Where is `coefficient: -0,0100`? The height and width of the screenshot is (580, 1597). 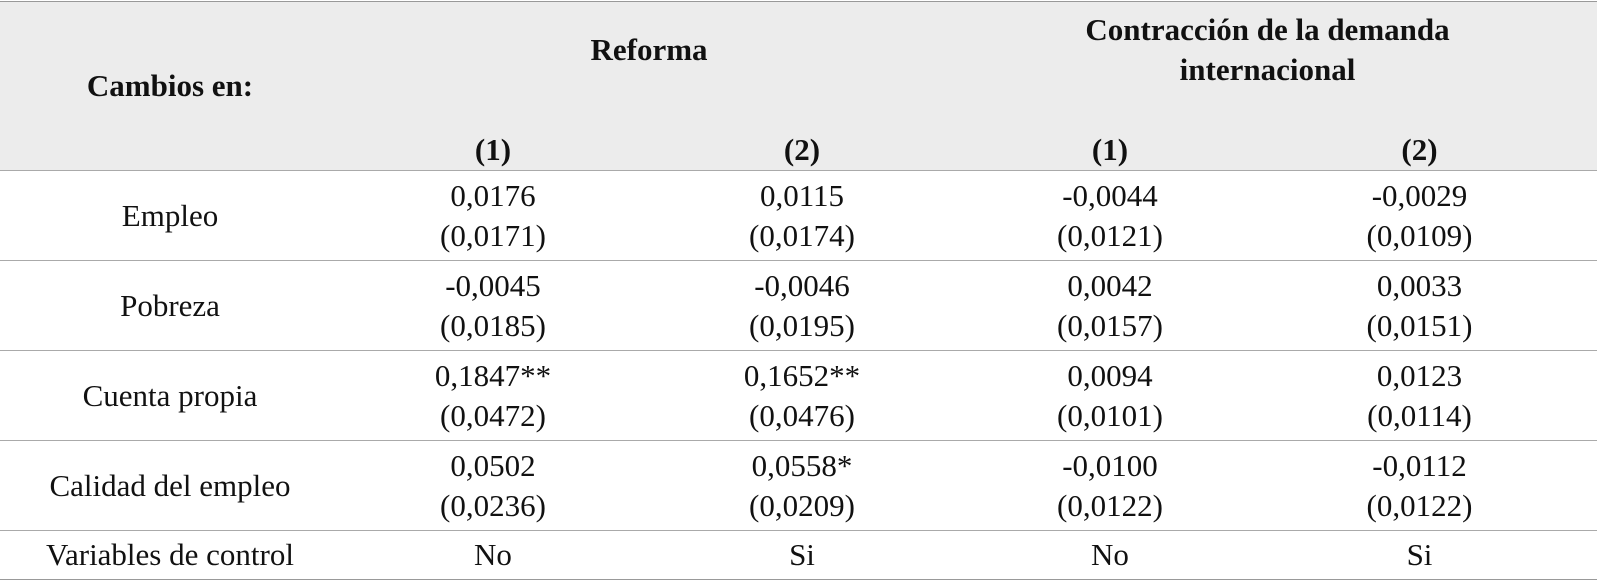
coefficient: -0,0100 is located at coordinates (1110, 465).